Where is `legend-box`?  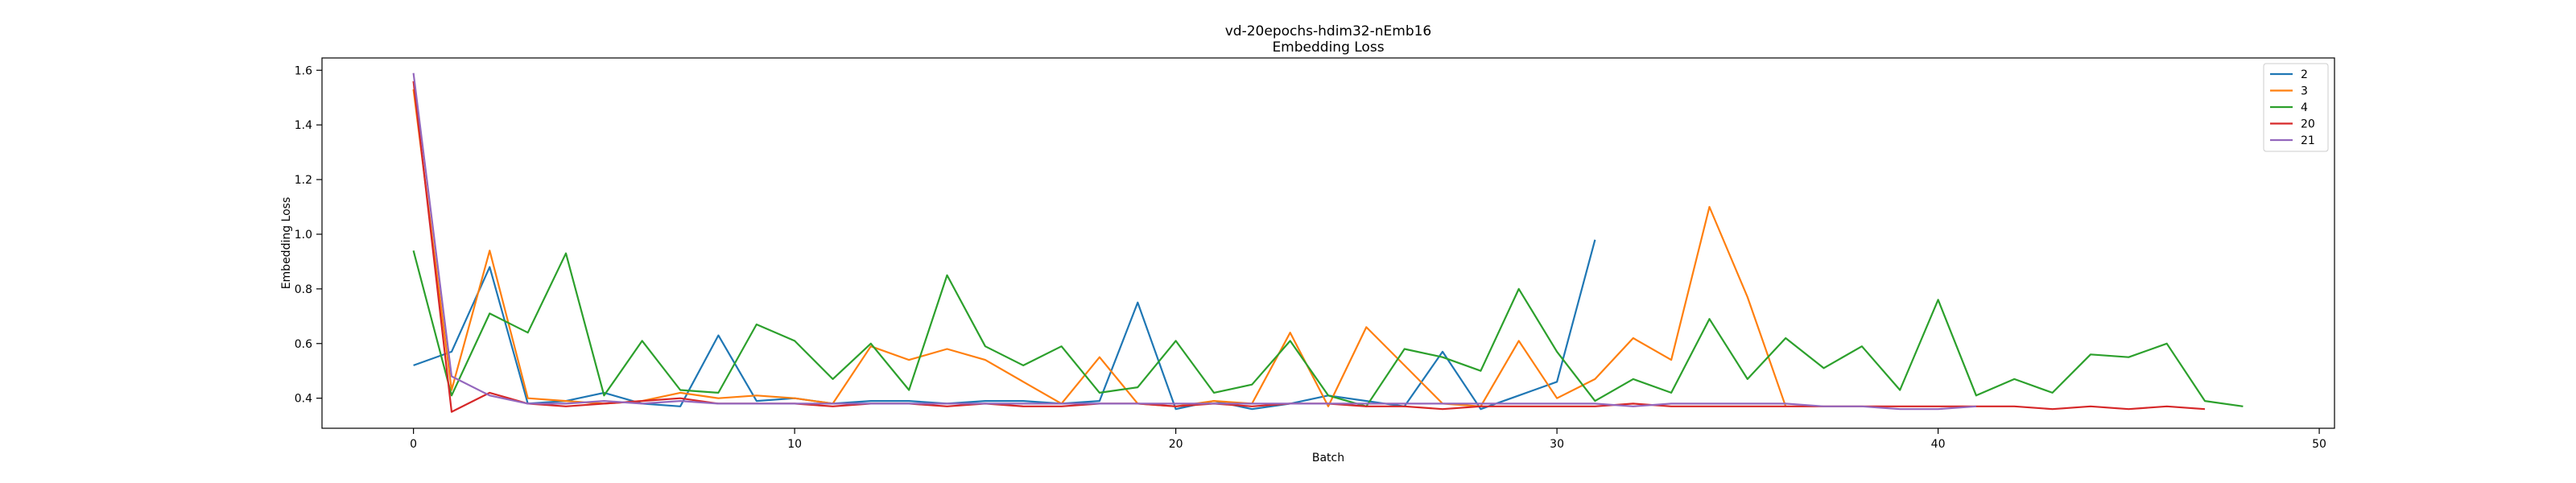
legend-box is located at coordinates (2296, 107).